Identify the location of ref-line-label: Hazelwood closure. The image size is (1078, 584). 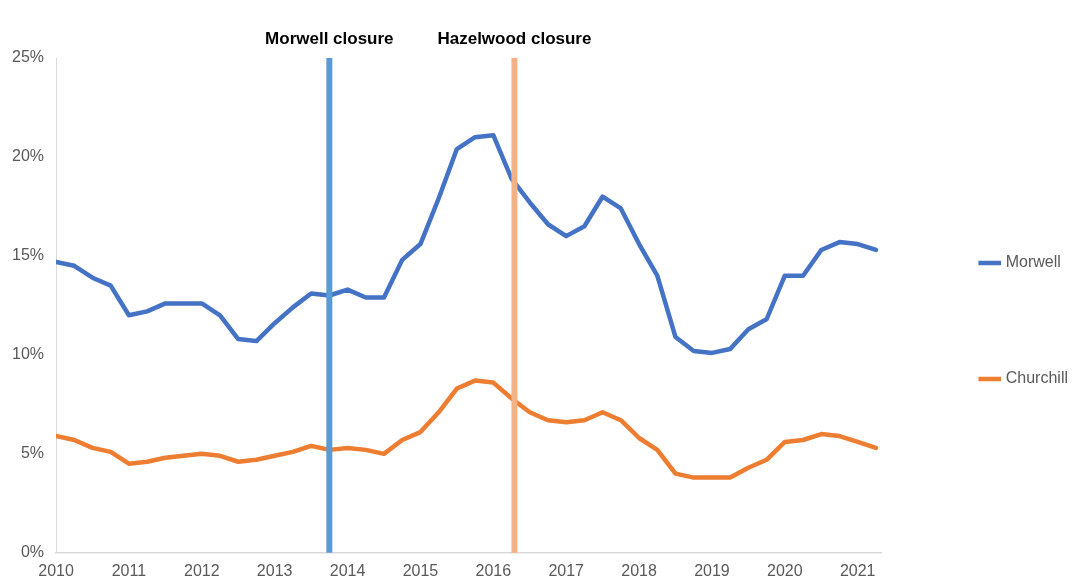
(514, 39).